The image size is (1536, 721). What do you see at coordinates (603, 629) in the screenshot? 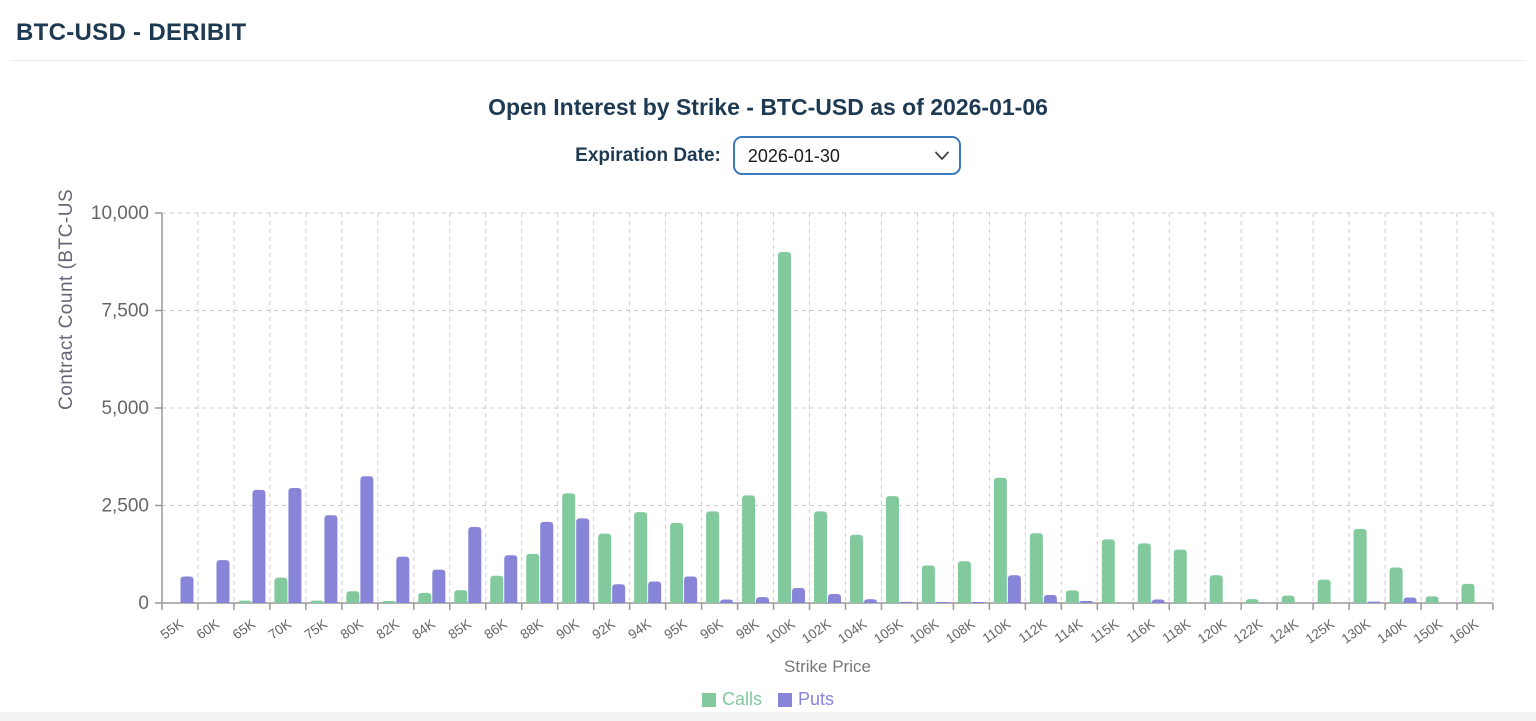
I see `x-tick-label: 92K` at bounding box center [603, 629].